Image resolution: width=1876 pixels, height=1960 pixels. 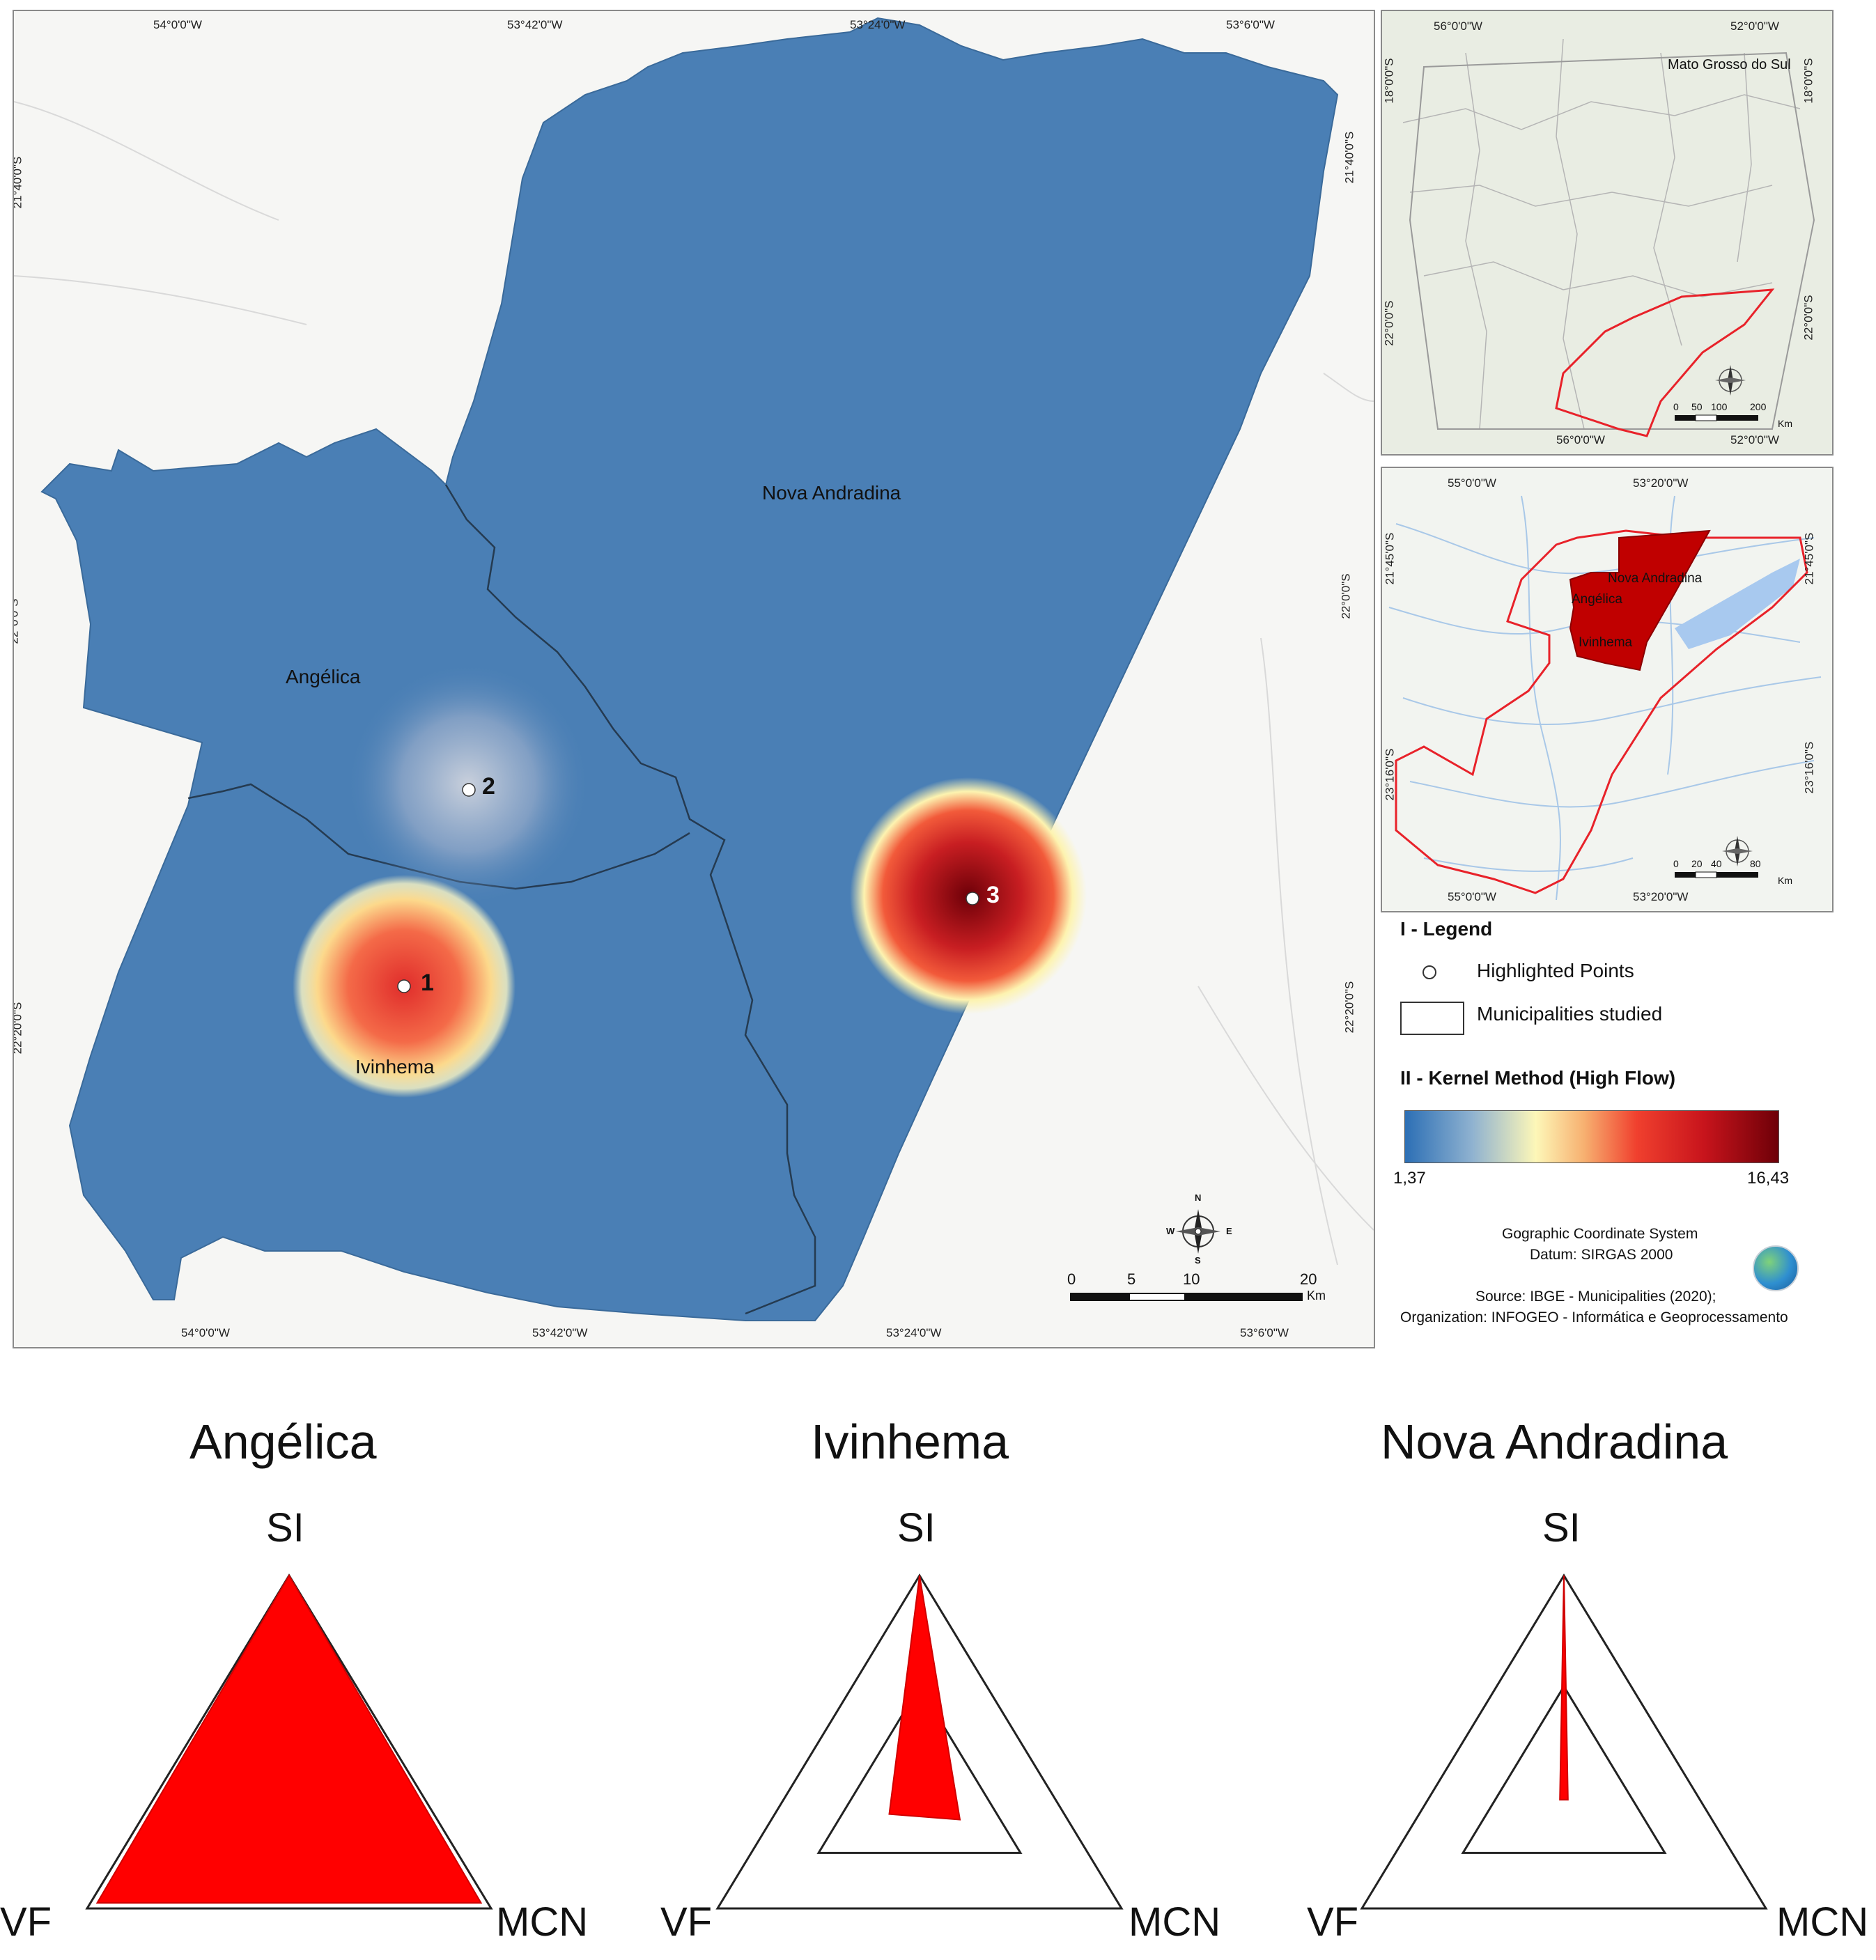 What do you see at coordinates (323, 676) in the screenshot?
I see `label-angelica: Angélica` at bounding box center [323, 676].